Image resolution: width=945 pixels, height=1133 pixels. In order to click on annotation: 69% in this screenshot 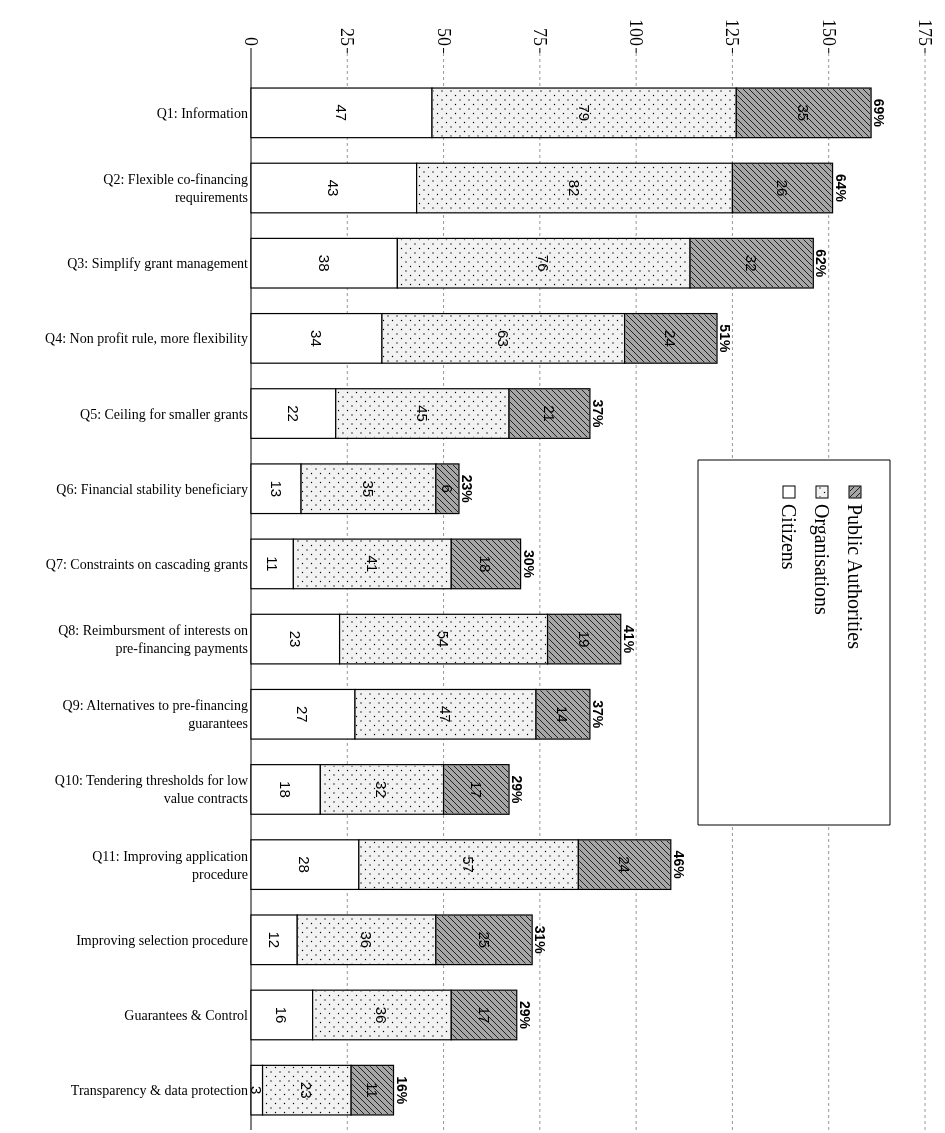, I will do `click(879, 113)`.